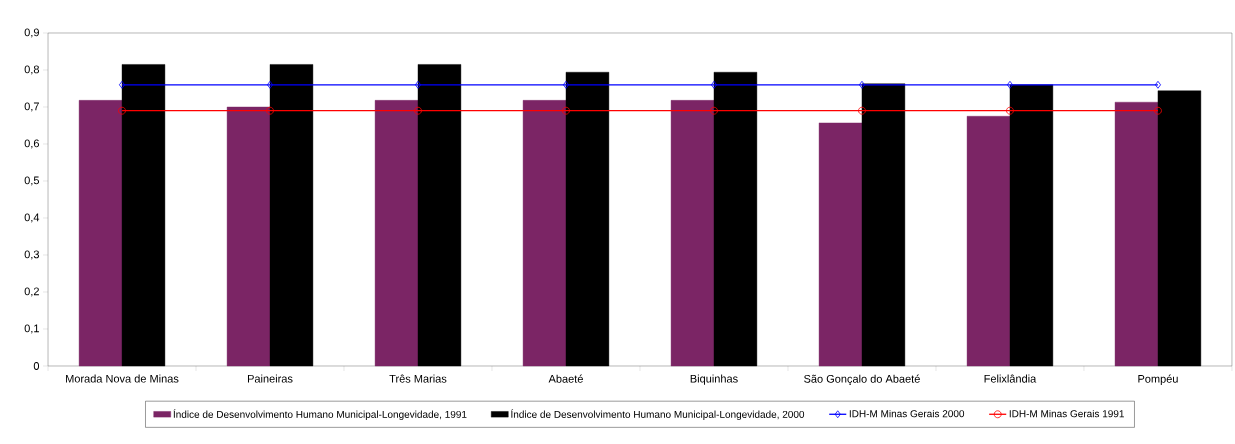  I want to click on y-tick-label: 0,9, so click(31, 33).